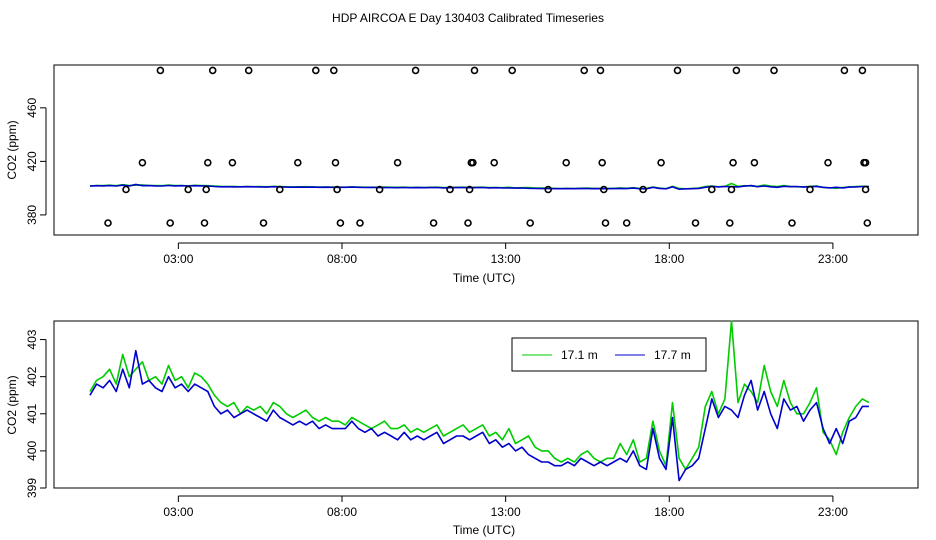 The image size is (936, 540). I want to click on top-line-series, so click(479, 186).